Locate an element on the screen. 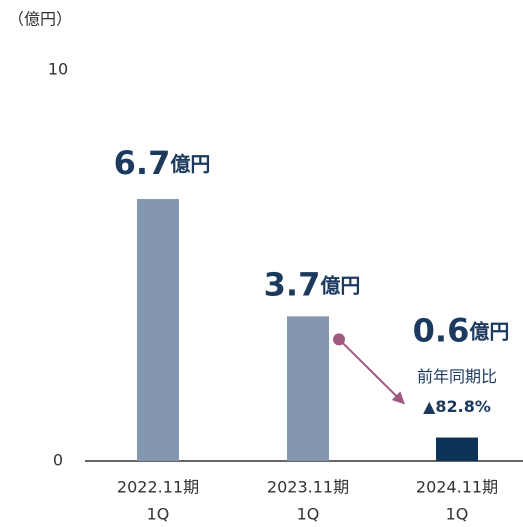 This screenshot has height=527, width=523. x-tick-label: 2022.11期 is located at coordinates (158, 487).